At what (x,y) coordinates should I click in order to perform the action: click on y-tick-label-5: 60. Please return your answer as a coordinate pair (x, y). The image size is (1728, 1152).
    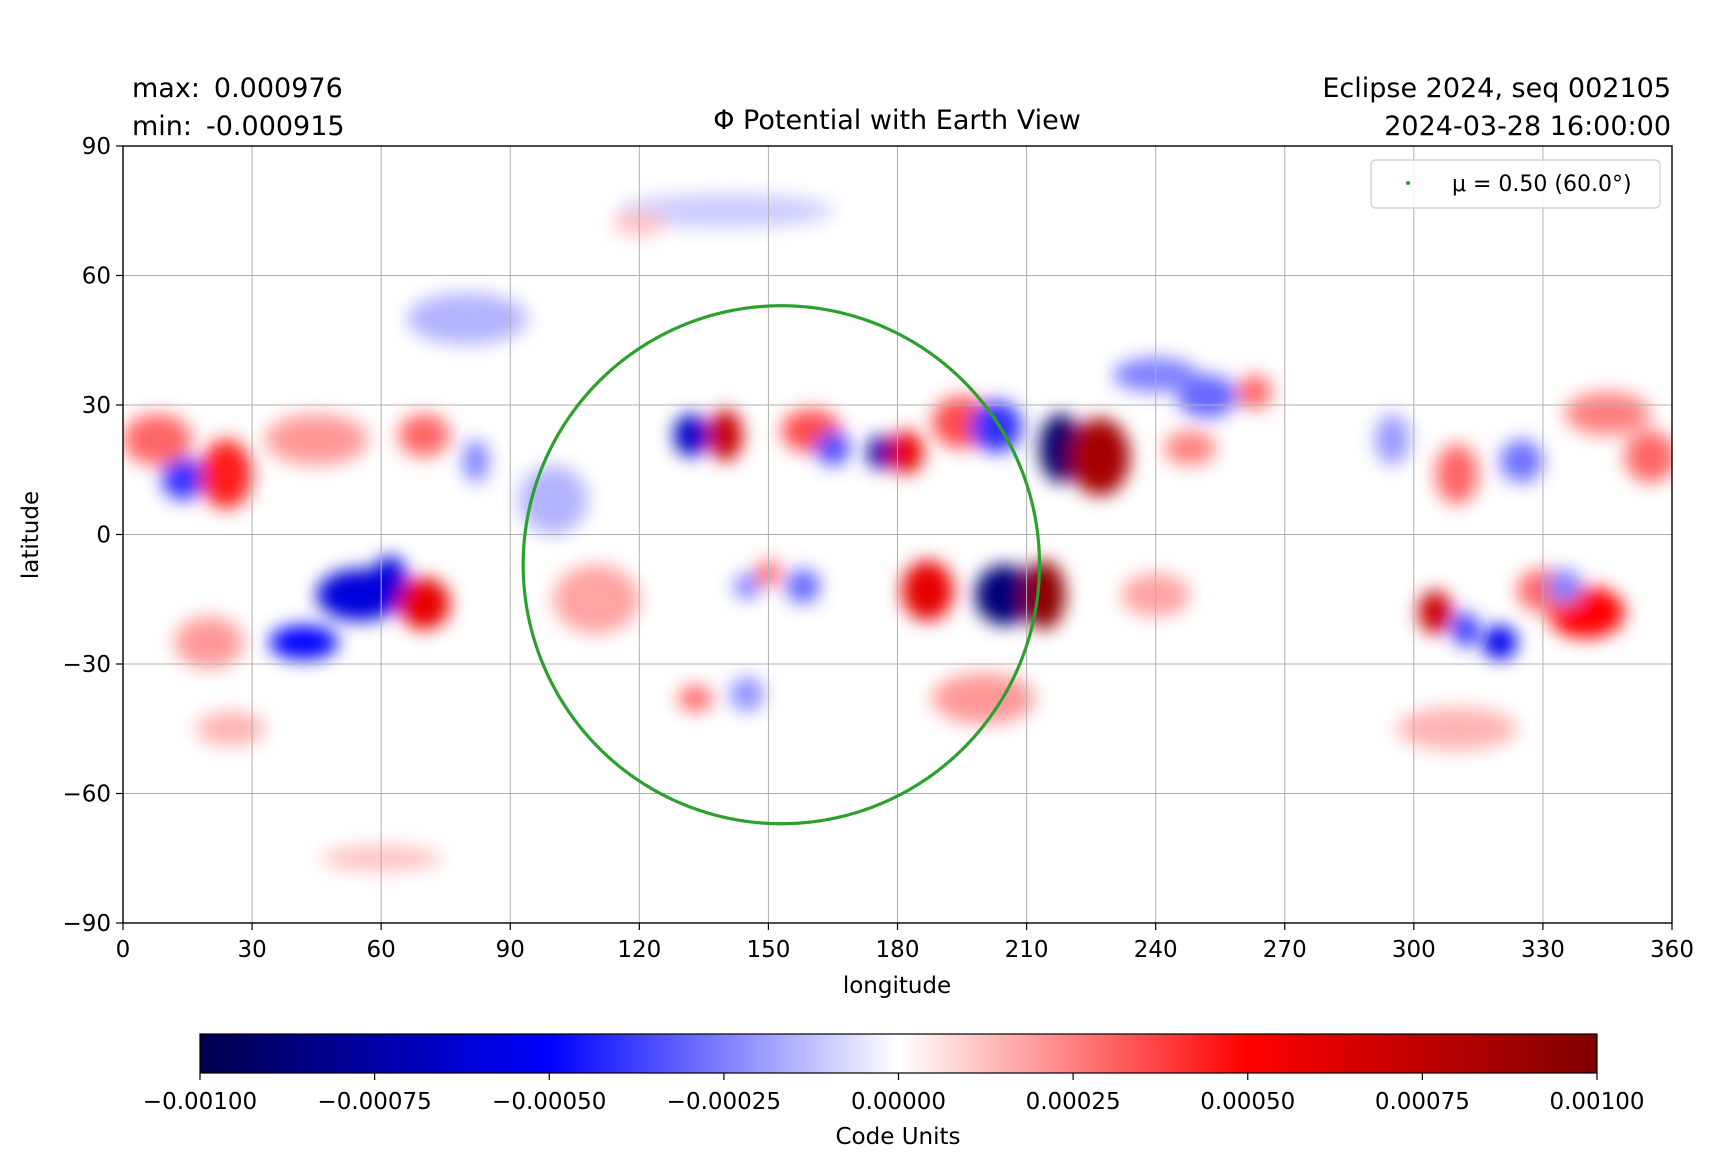
    Looking at the image, I should click on (96, 277).